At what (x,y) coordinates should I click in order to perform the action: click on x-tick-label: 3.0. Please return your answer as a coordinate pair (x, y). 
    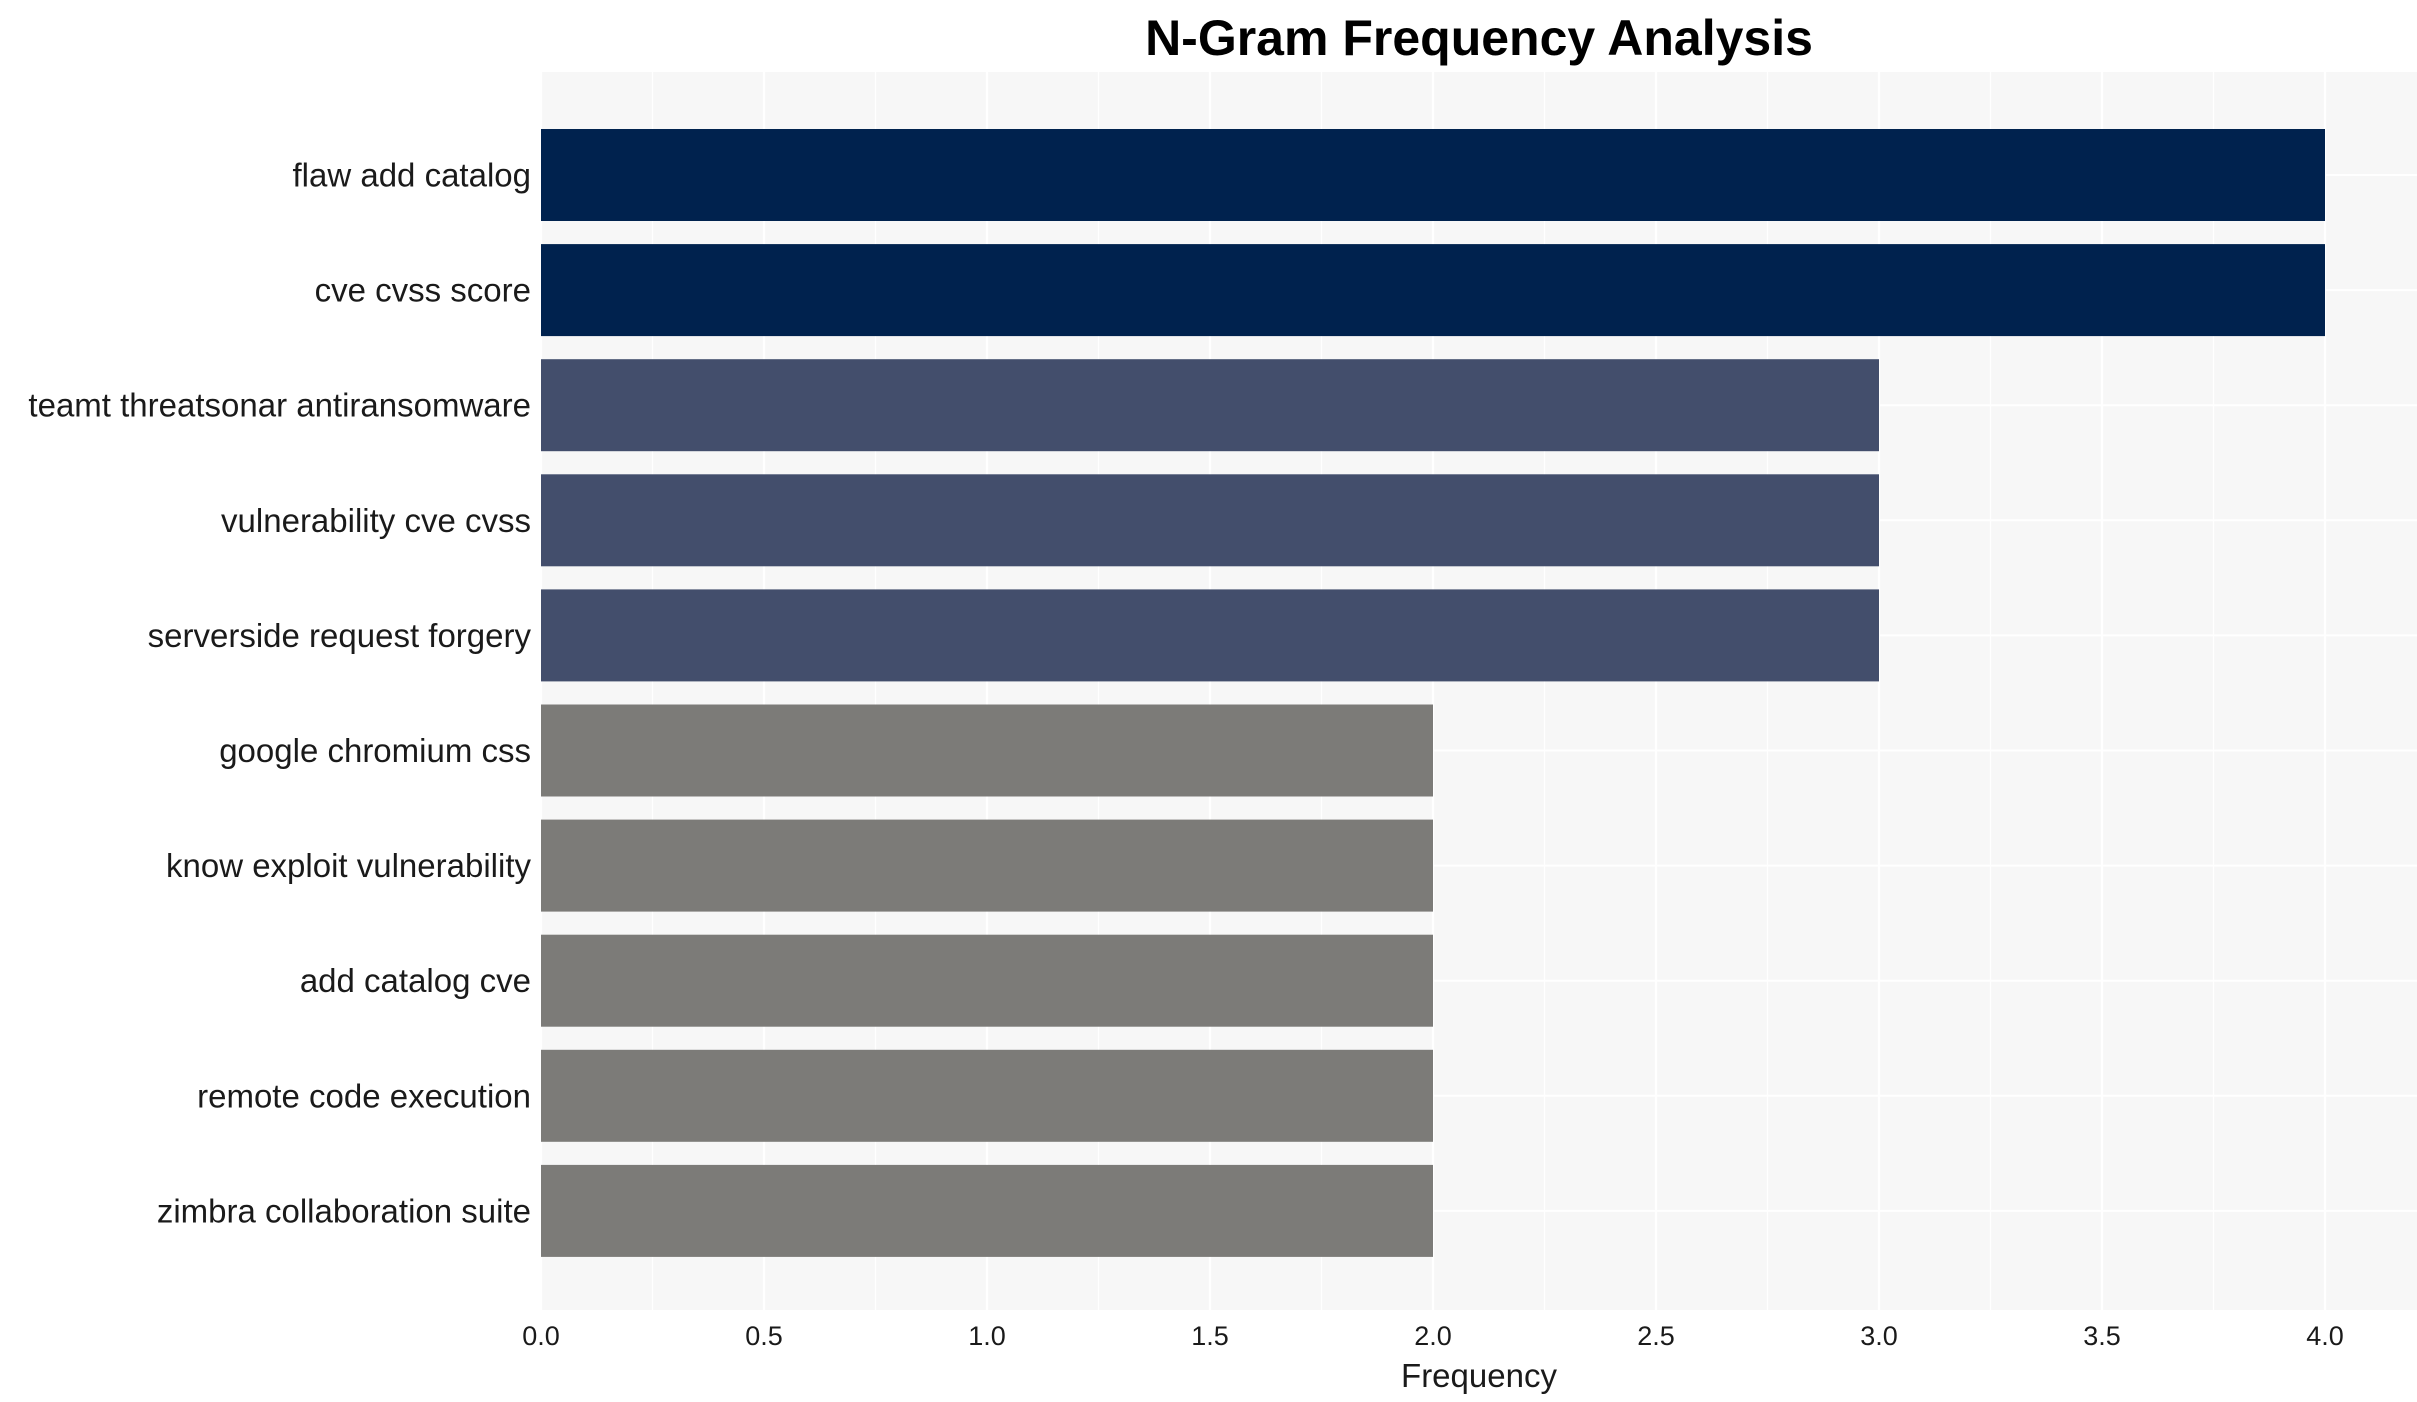
    Looking at the image, I should click on (1879, 1336).